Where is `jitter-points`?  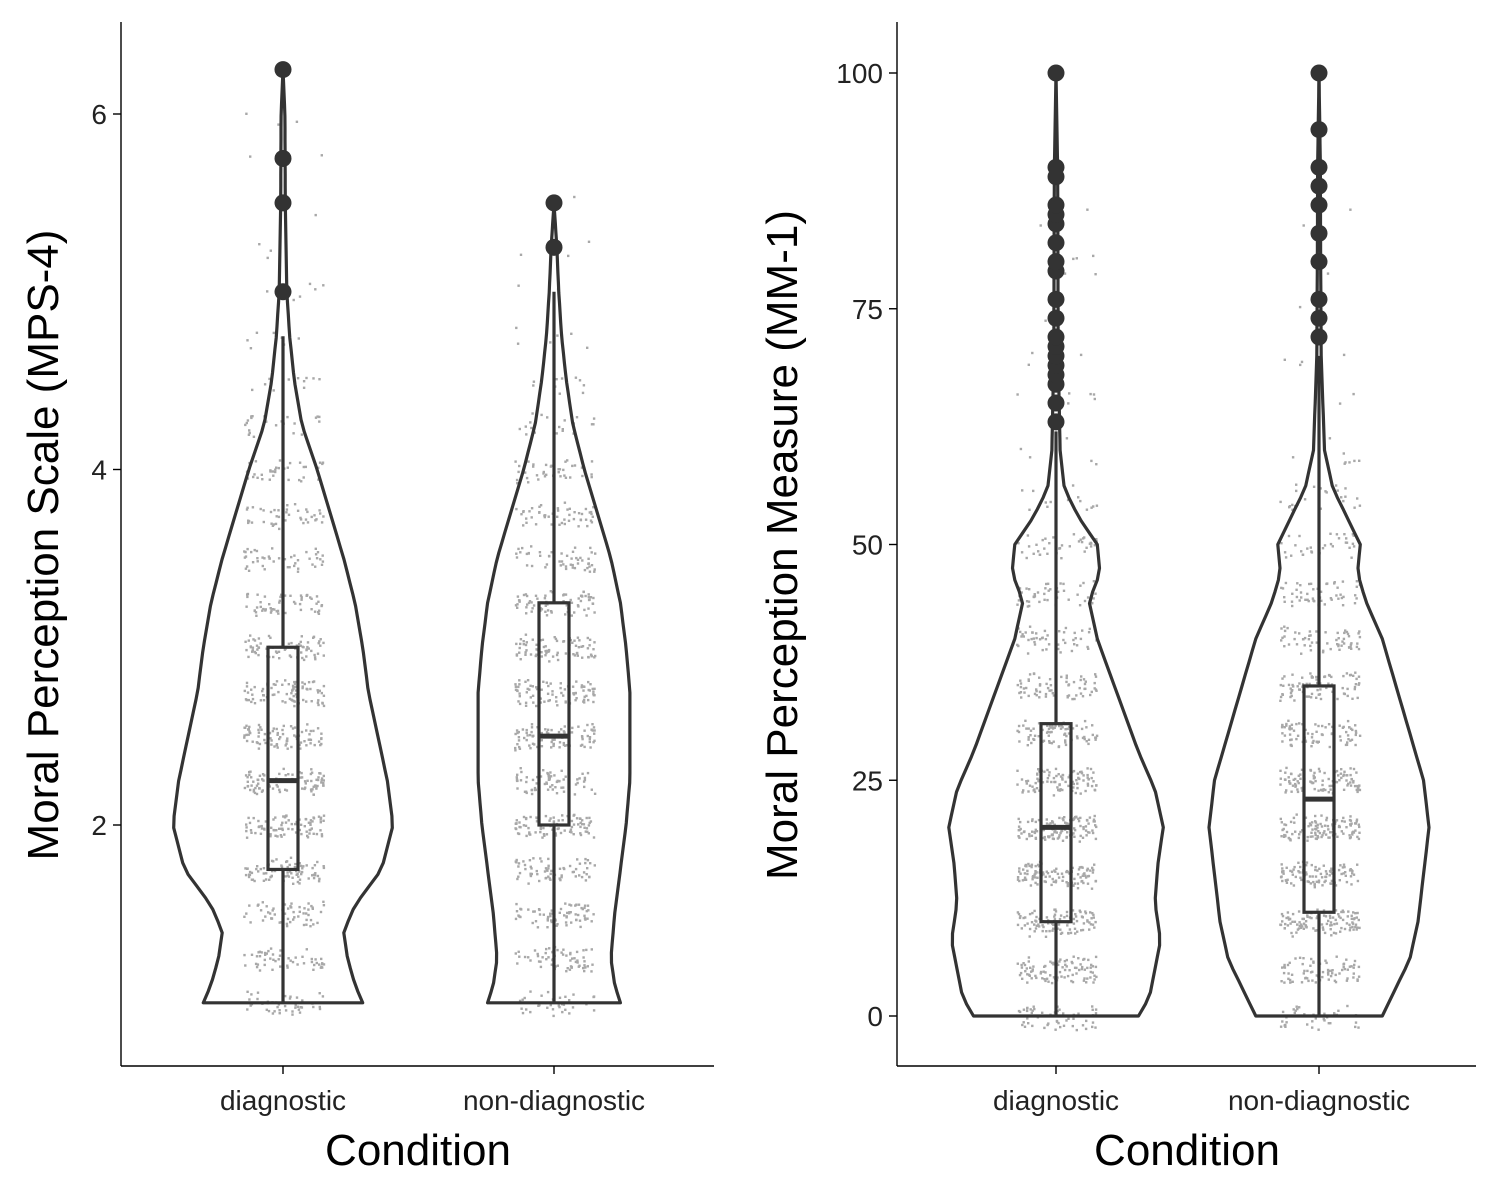 jitter-points is located at coordinates (1057, 620).